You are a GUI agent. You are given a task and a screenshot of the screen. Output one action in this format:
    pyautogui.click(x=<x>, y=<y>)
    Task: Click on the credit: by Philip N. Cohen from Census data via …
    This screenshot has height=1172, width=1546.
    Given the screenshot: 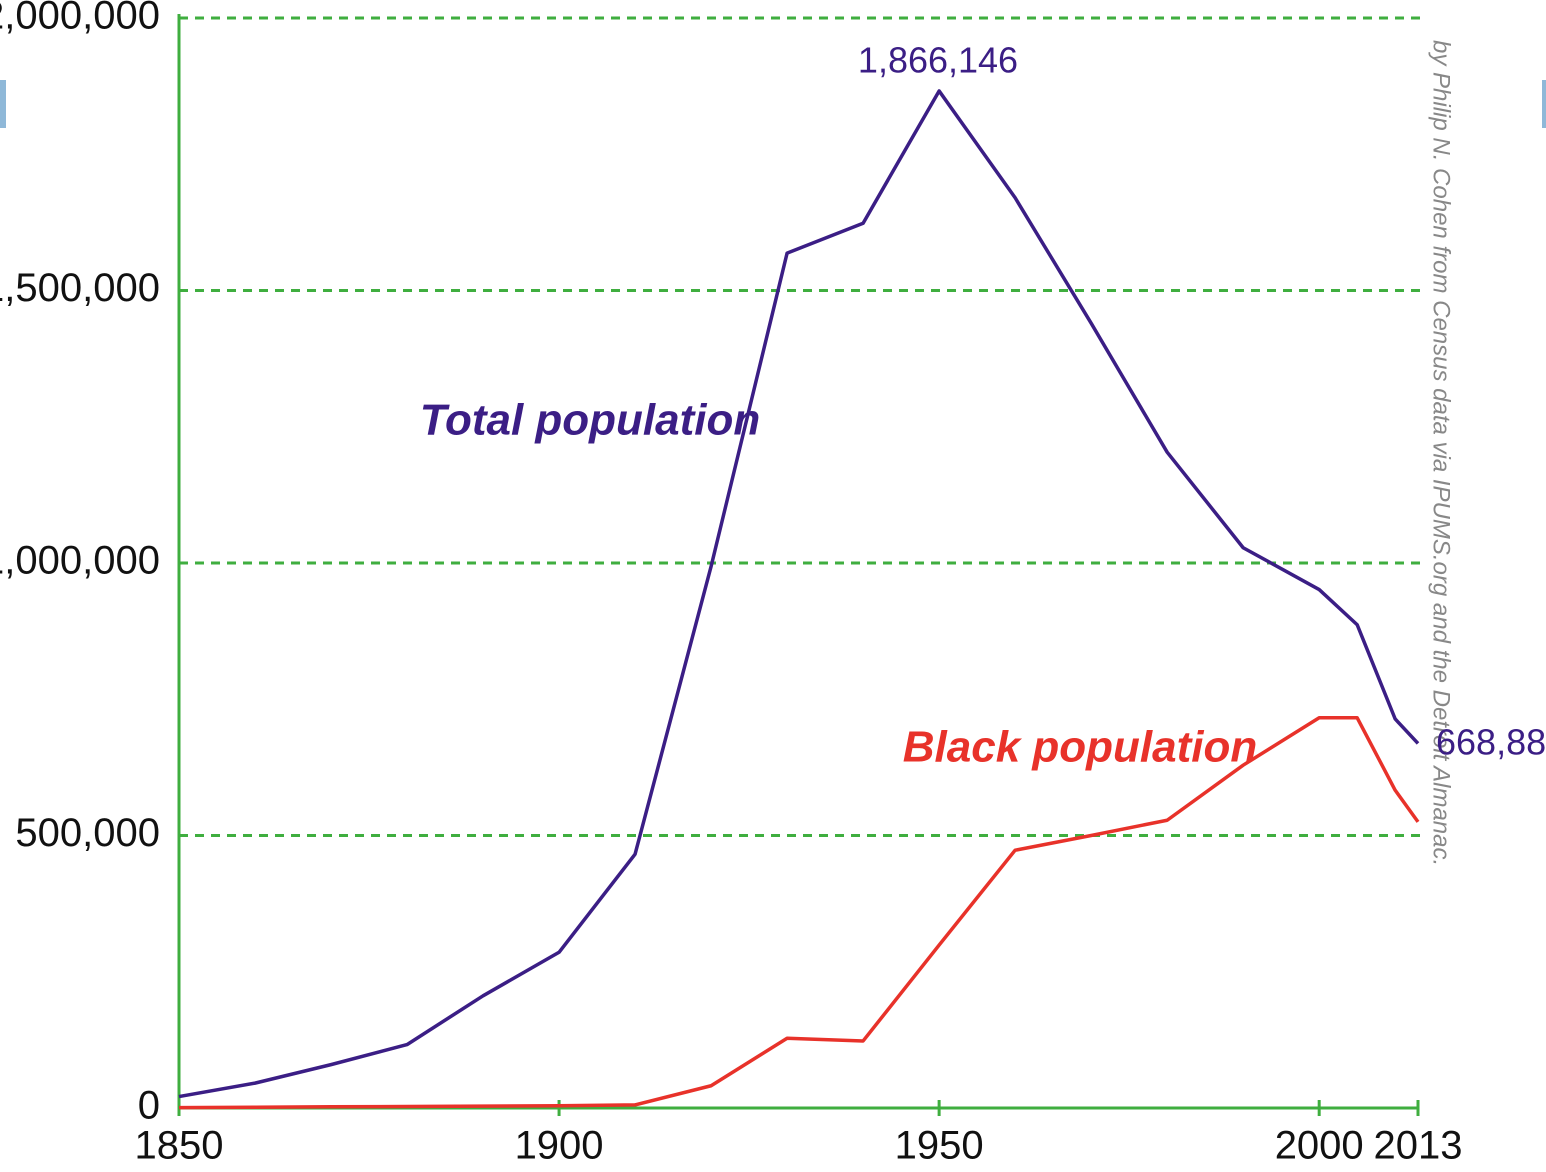 What is the action you would take?
    pyautogui.click(x=1441, y=453)
    